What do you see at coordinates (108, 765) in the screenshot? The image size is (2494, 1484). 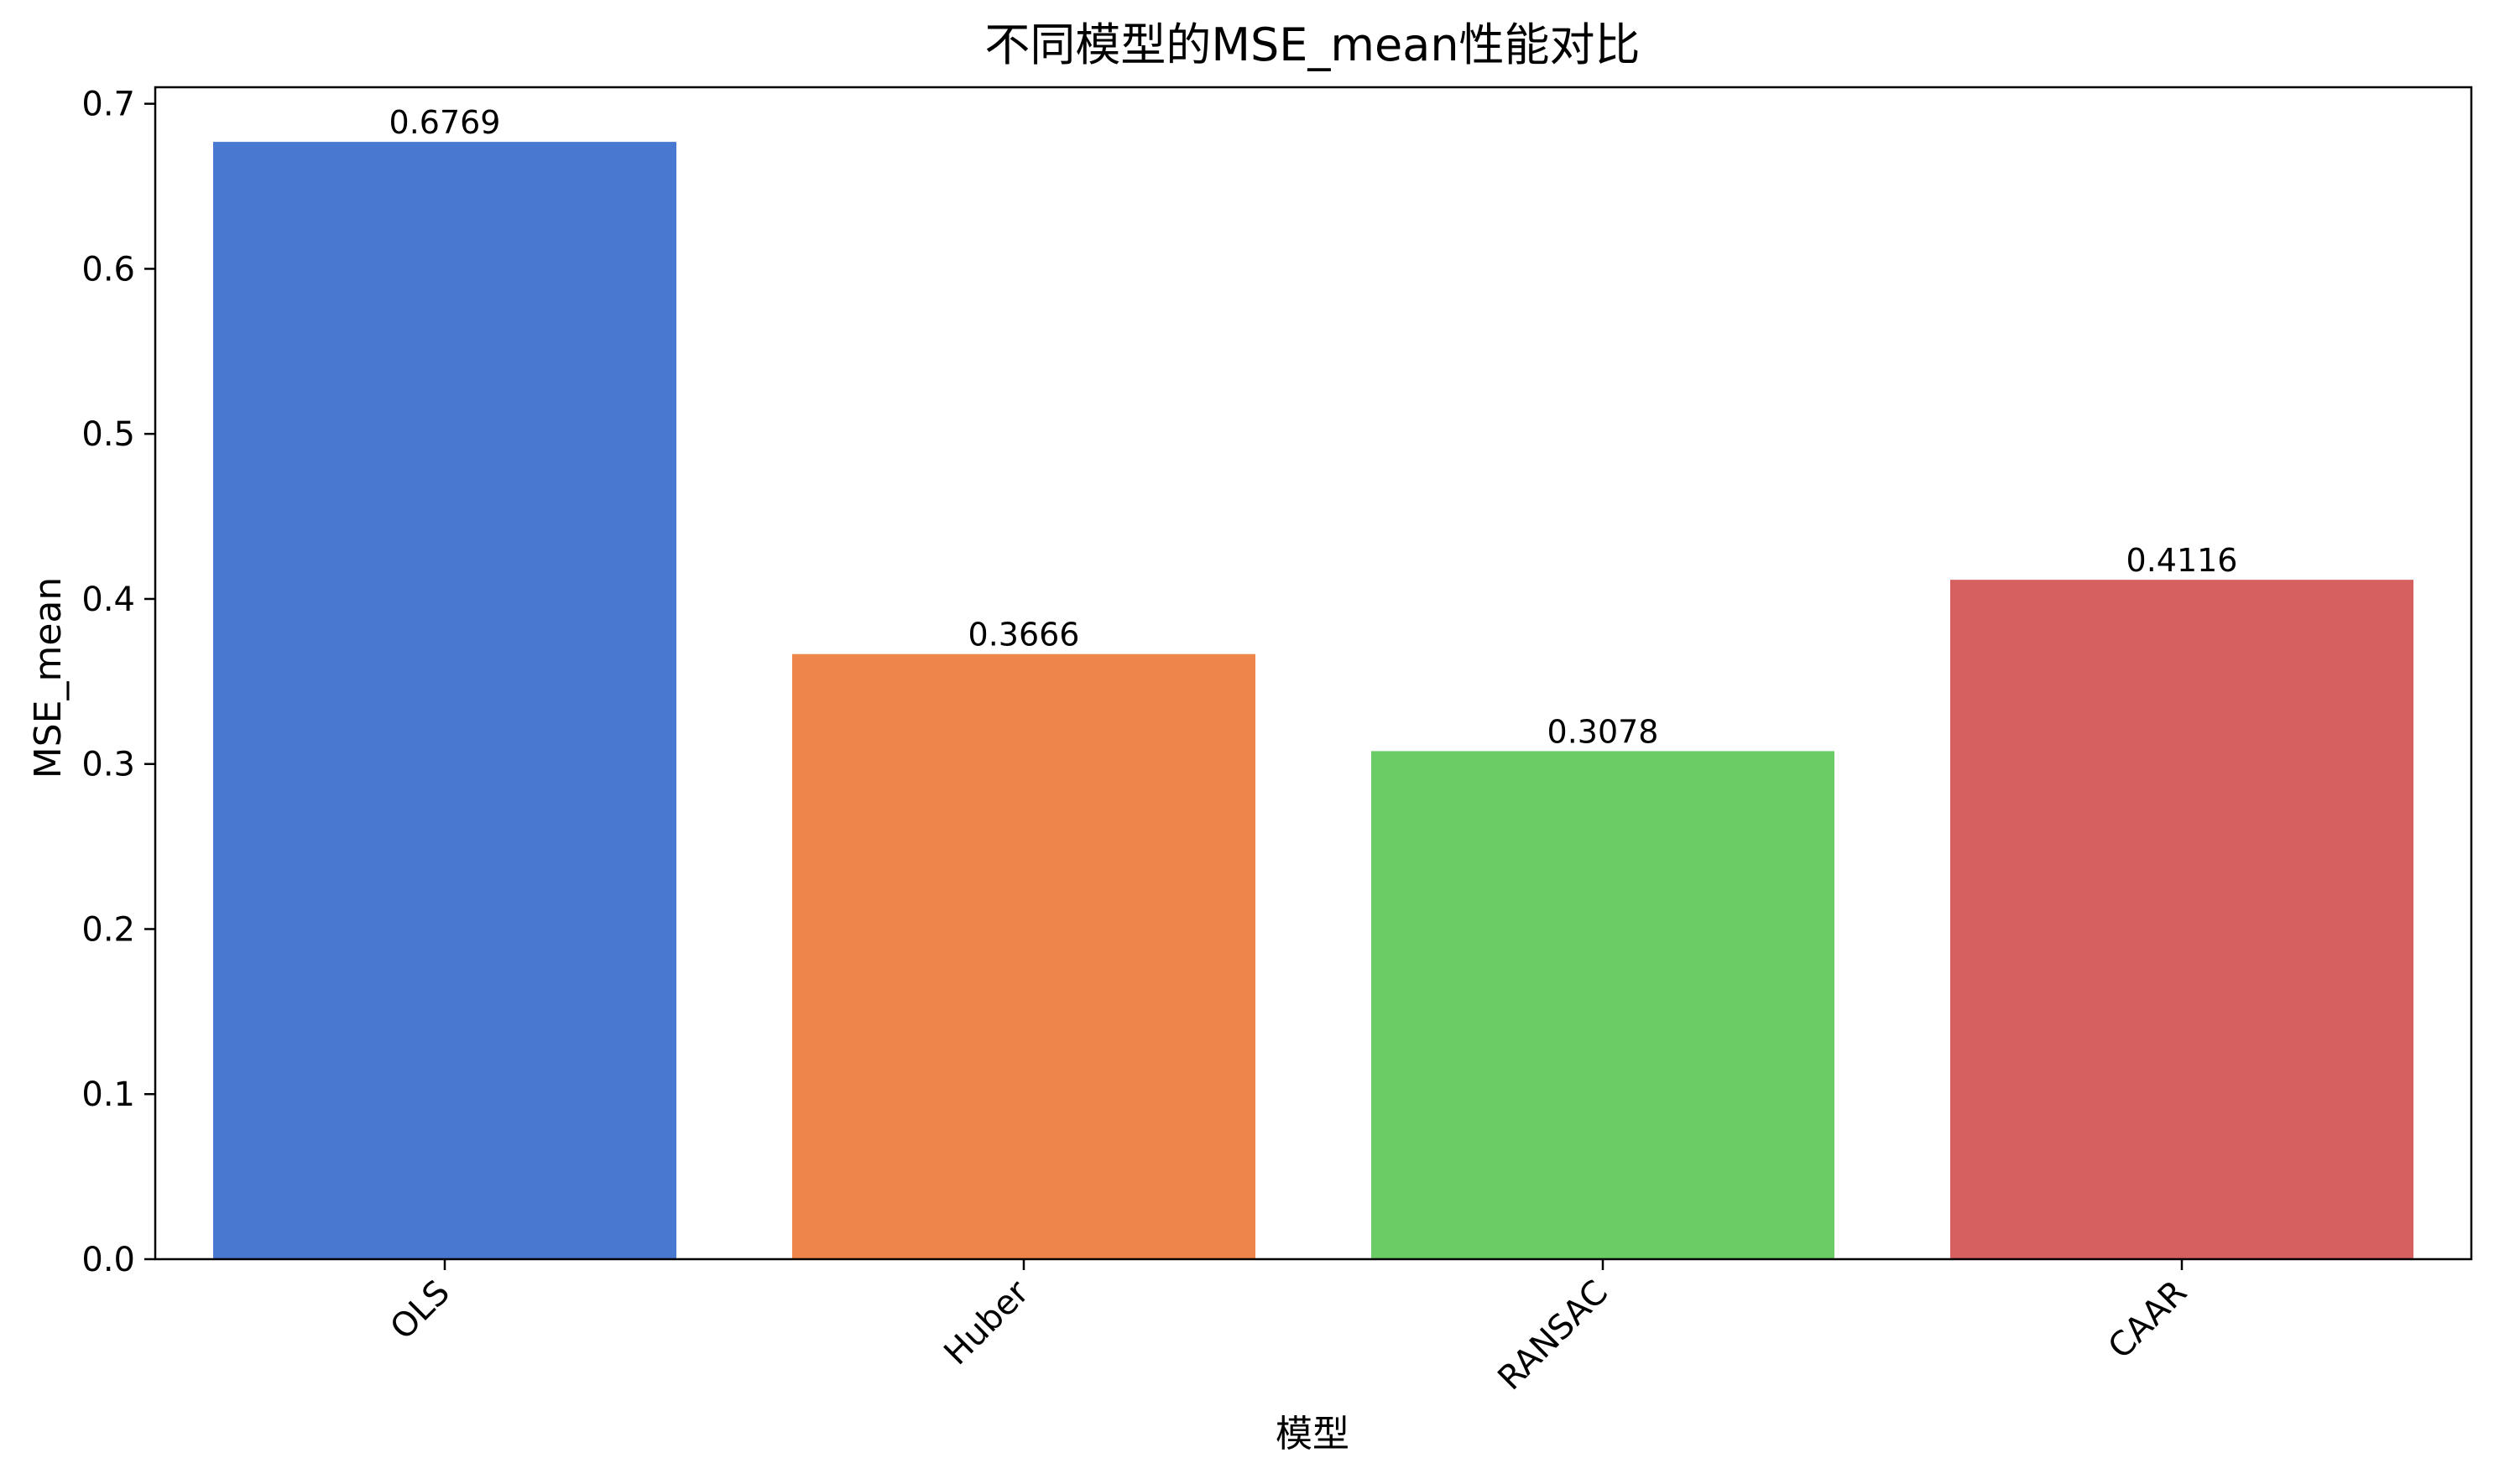 I see `y-tick-label: 0.3` at bounding box center [108, 765].